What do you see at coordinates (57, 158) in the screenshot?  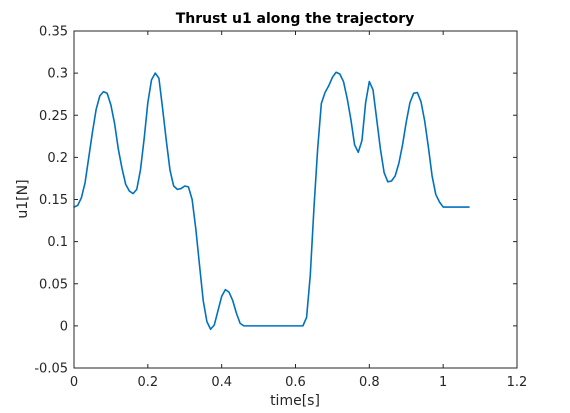 I see `y-tick-label: 0.2` at bounding box center [57, 158].